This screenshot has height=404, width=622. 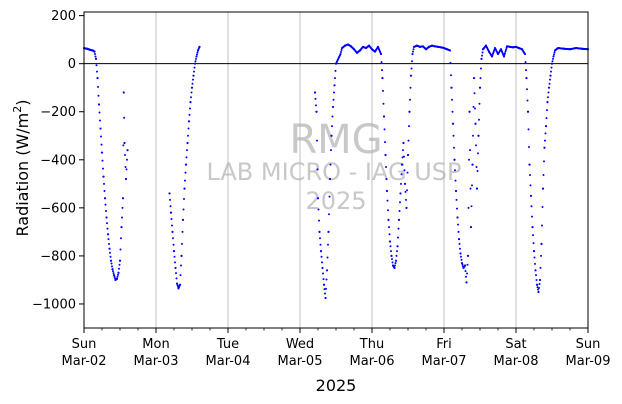 What do you see at coordinates (444, 361) in the screenshot?
I see `x-tick-date: Mar-07` at bounding box center [444, 361].